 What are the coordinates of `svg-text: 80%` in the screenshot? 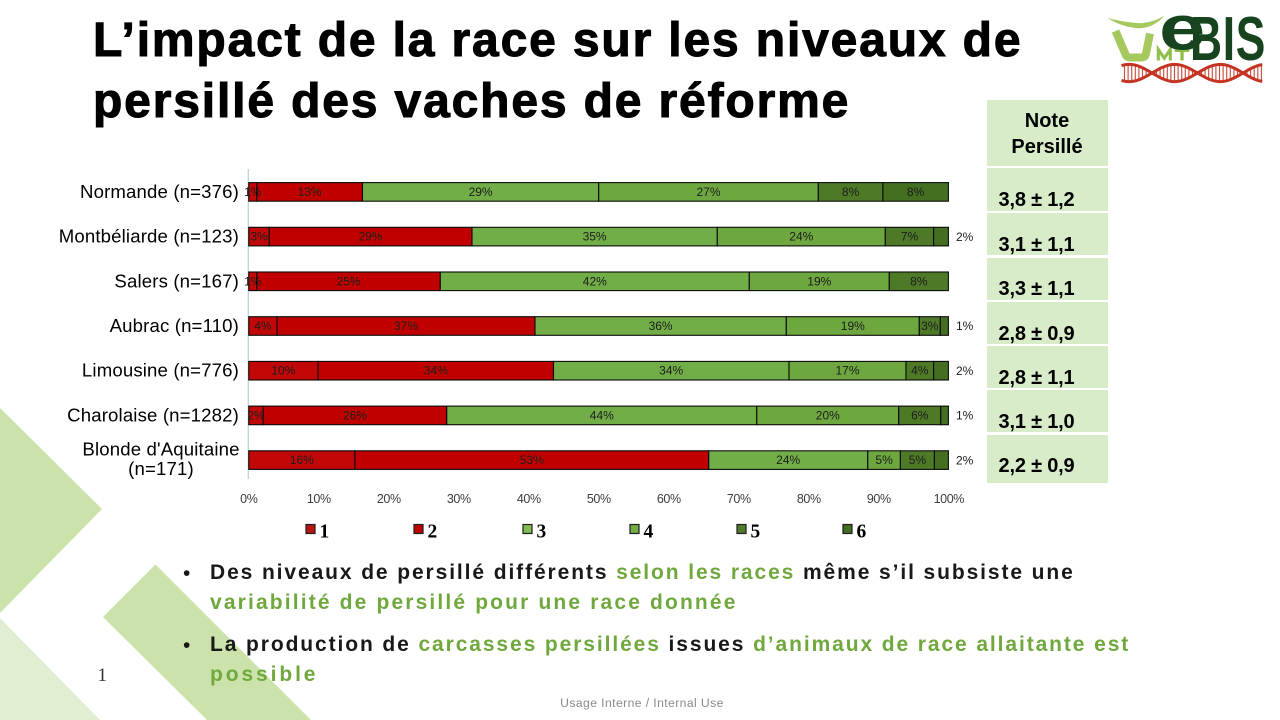 It's located at (809, 499).